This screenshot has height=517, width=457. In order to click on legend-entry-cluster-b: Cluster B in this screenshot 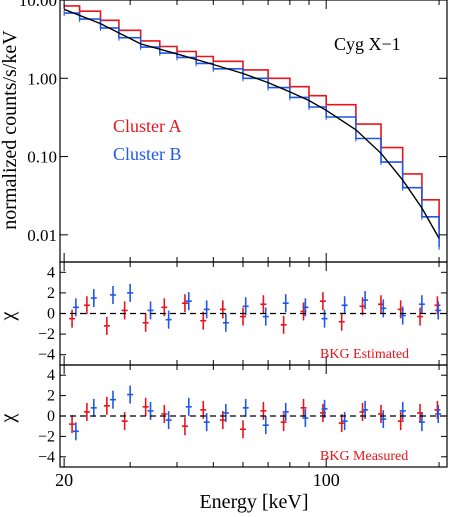, I will do `click(147, 154)`.